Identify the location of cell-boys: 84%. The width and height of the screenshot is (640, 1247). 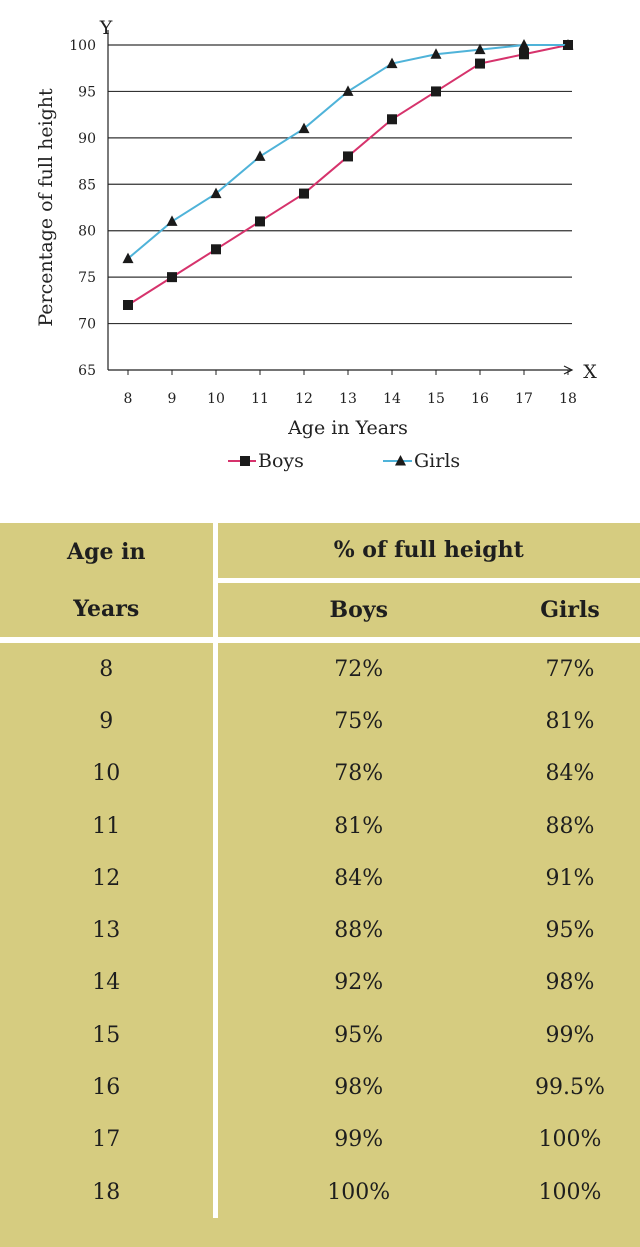
(359, 878).